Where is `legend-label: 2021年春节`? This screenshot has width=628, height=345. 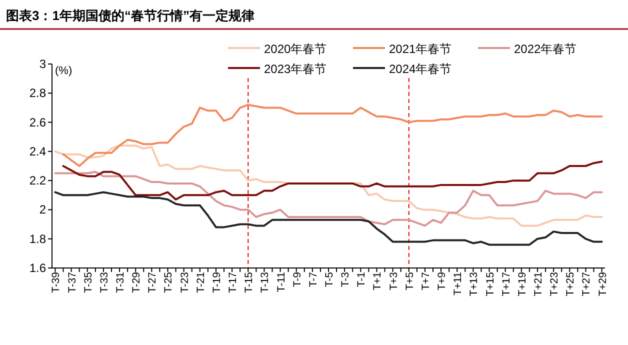 legend-label: 2021年春节 is located at coordinates (420, 49).